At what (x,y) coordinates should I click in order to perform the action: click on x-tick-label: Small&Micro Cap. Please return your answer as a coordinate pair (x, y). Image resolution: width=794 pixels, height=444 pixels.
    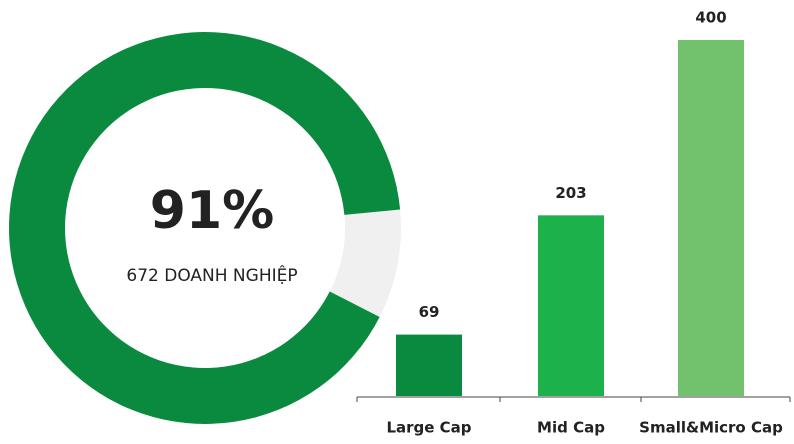
    Looking at the image, I should click on (711, 428).